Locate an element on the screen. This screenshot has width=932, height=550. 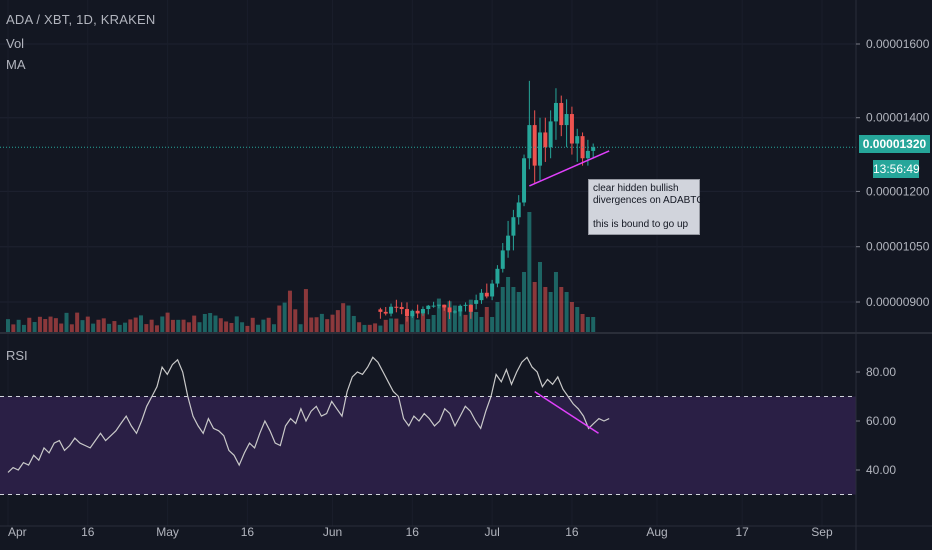
time-tick-label: Apr is located at coordinates (17, 532).